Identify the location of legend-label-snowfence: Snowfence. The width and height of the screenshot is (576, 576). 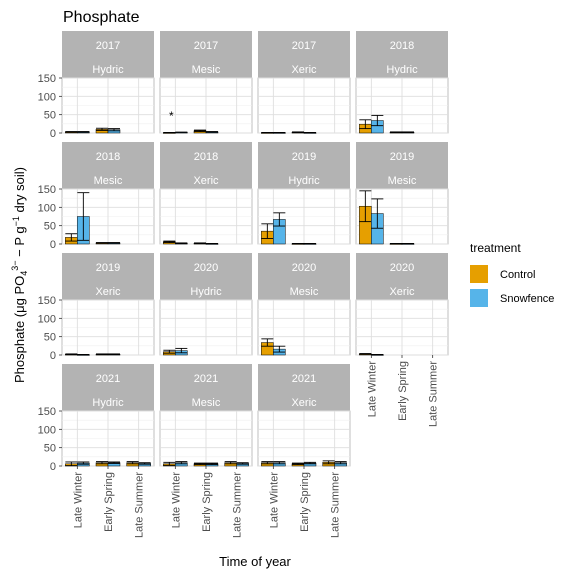
(527, 299).